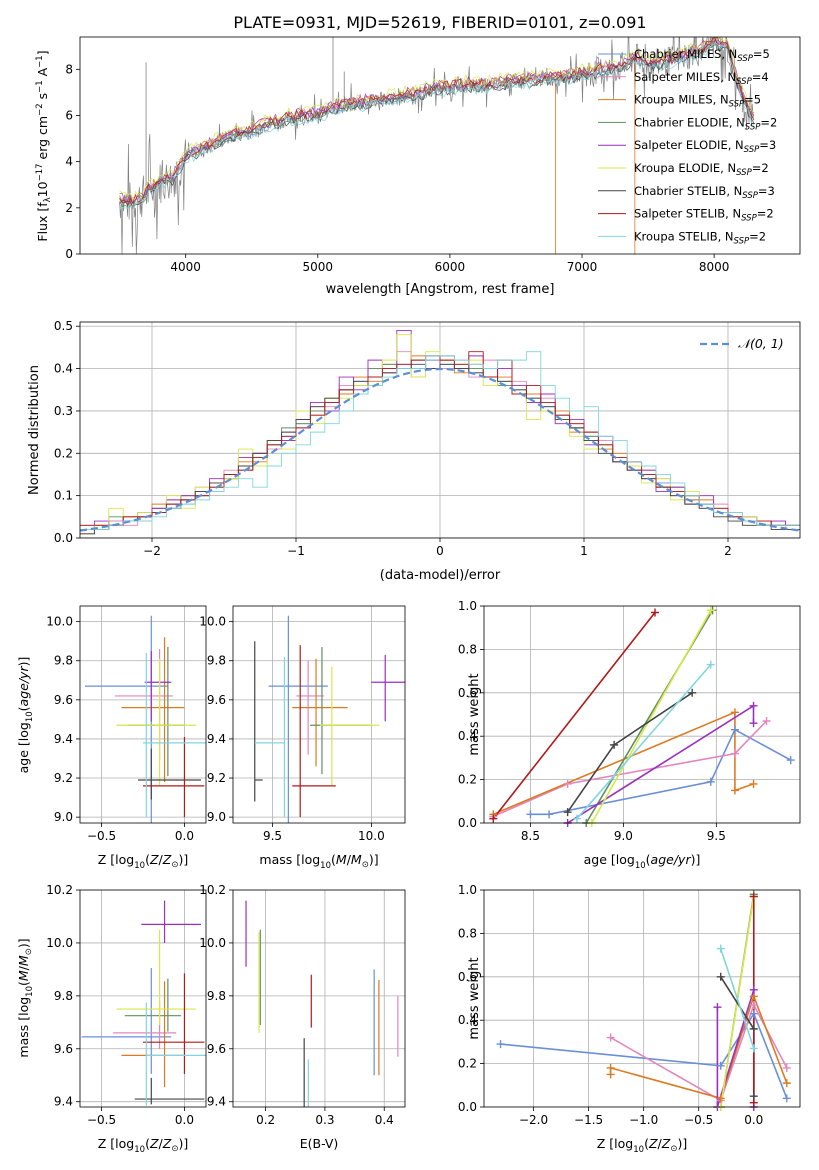 The width and height of the screenshot is (819, 1170). What do you see at coordinates (440, 449) in the screenshot?
I see `normal-curve` at bounding box center [440, 449].